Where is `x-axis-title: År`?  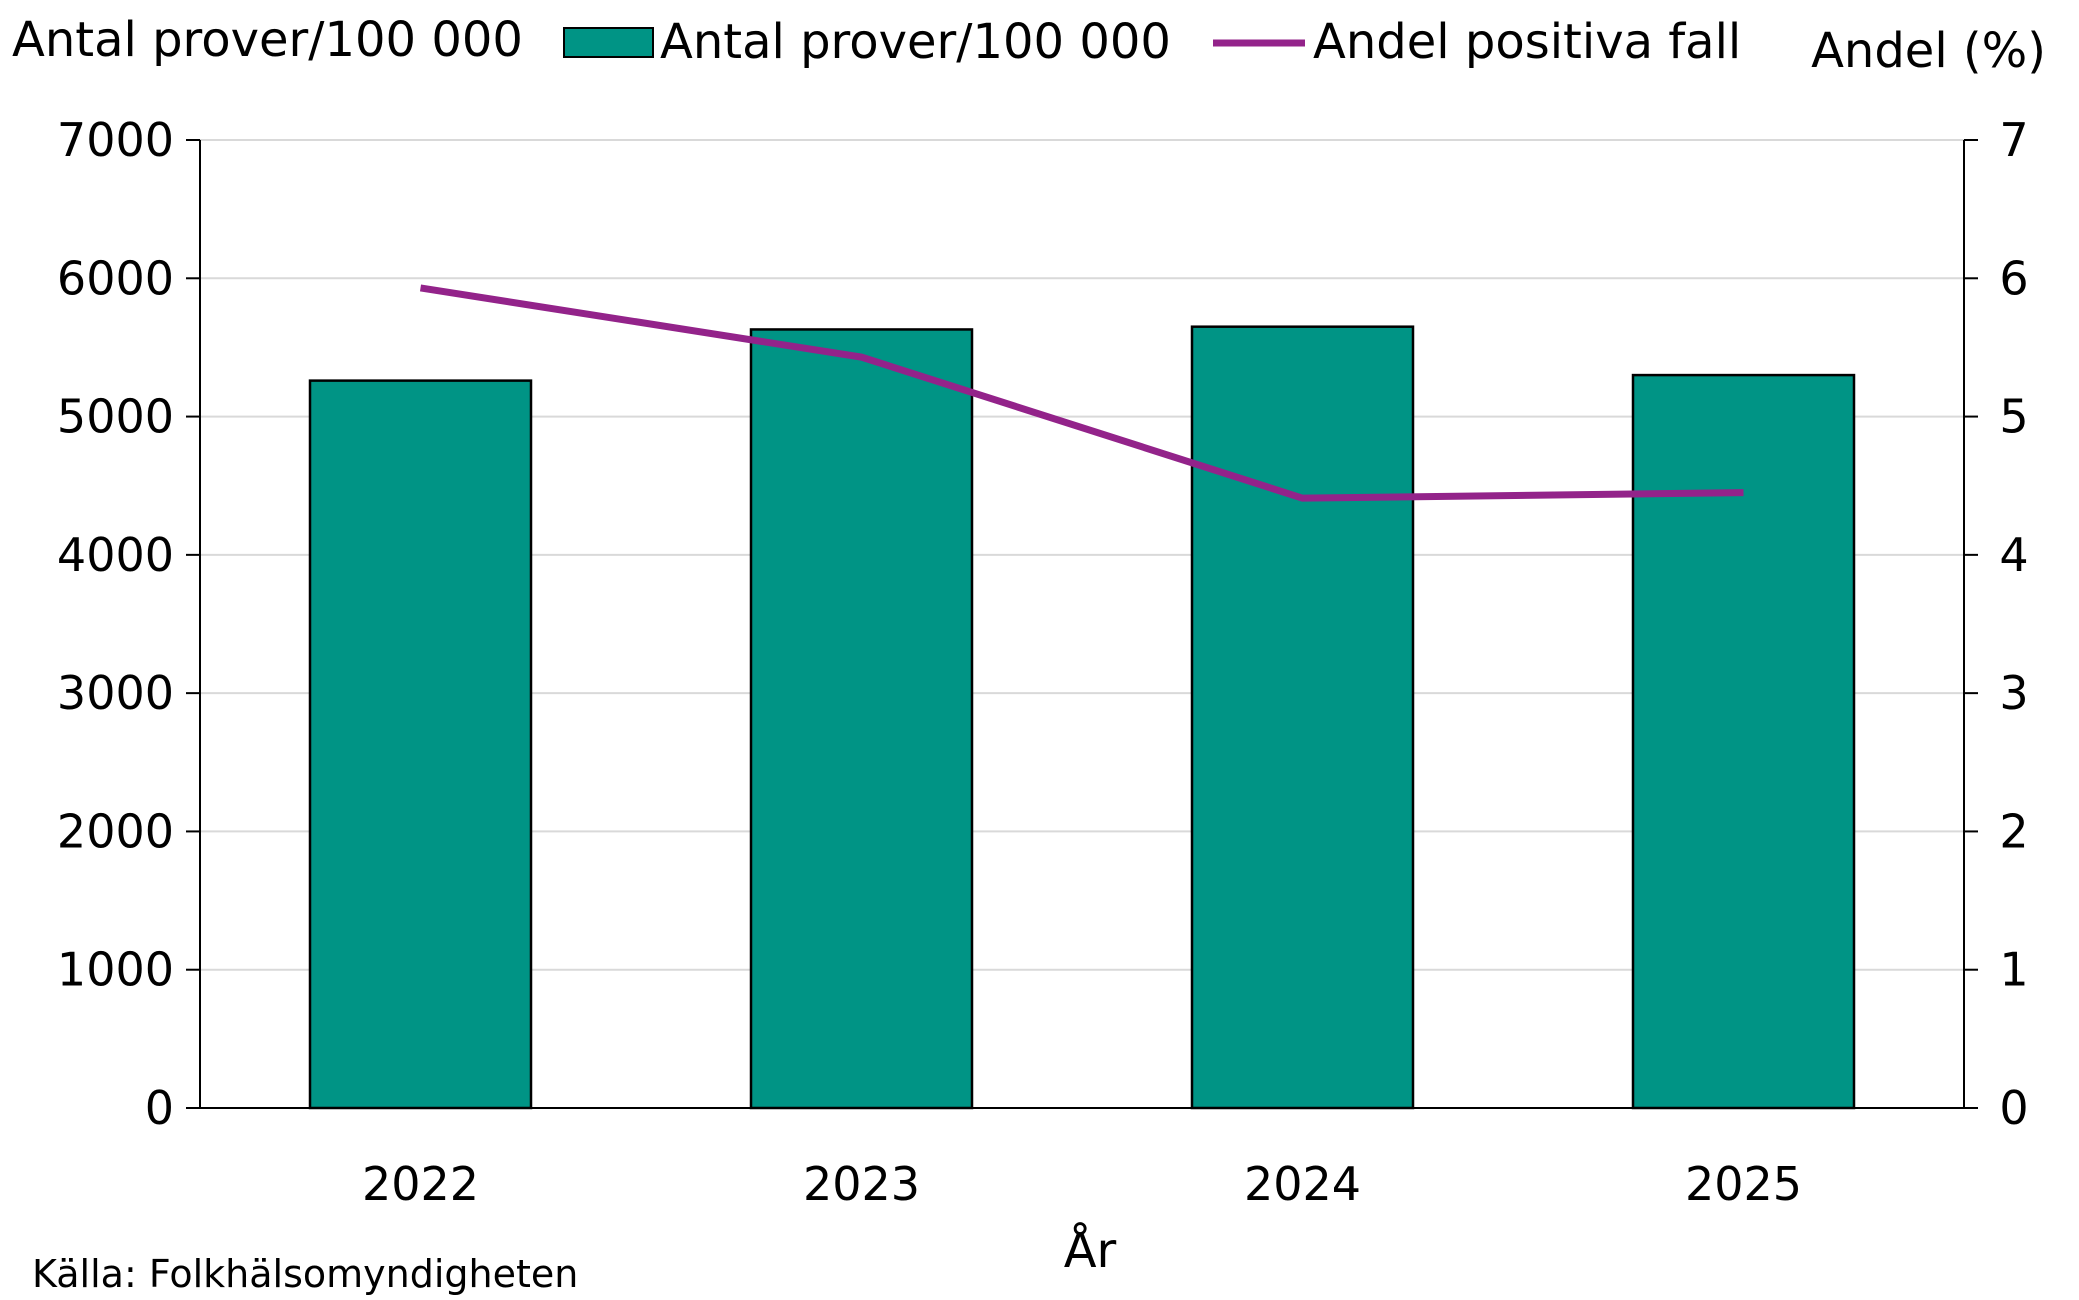
x-axis-title: År is located at coordinates (1090, 1250).